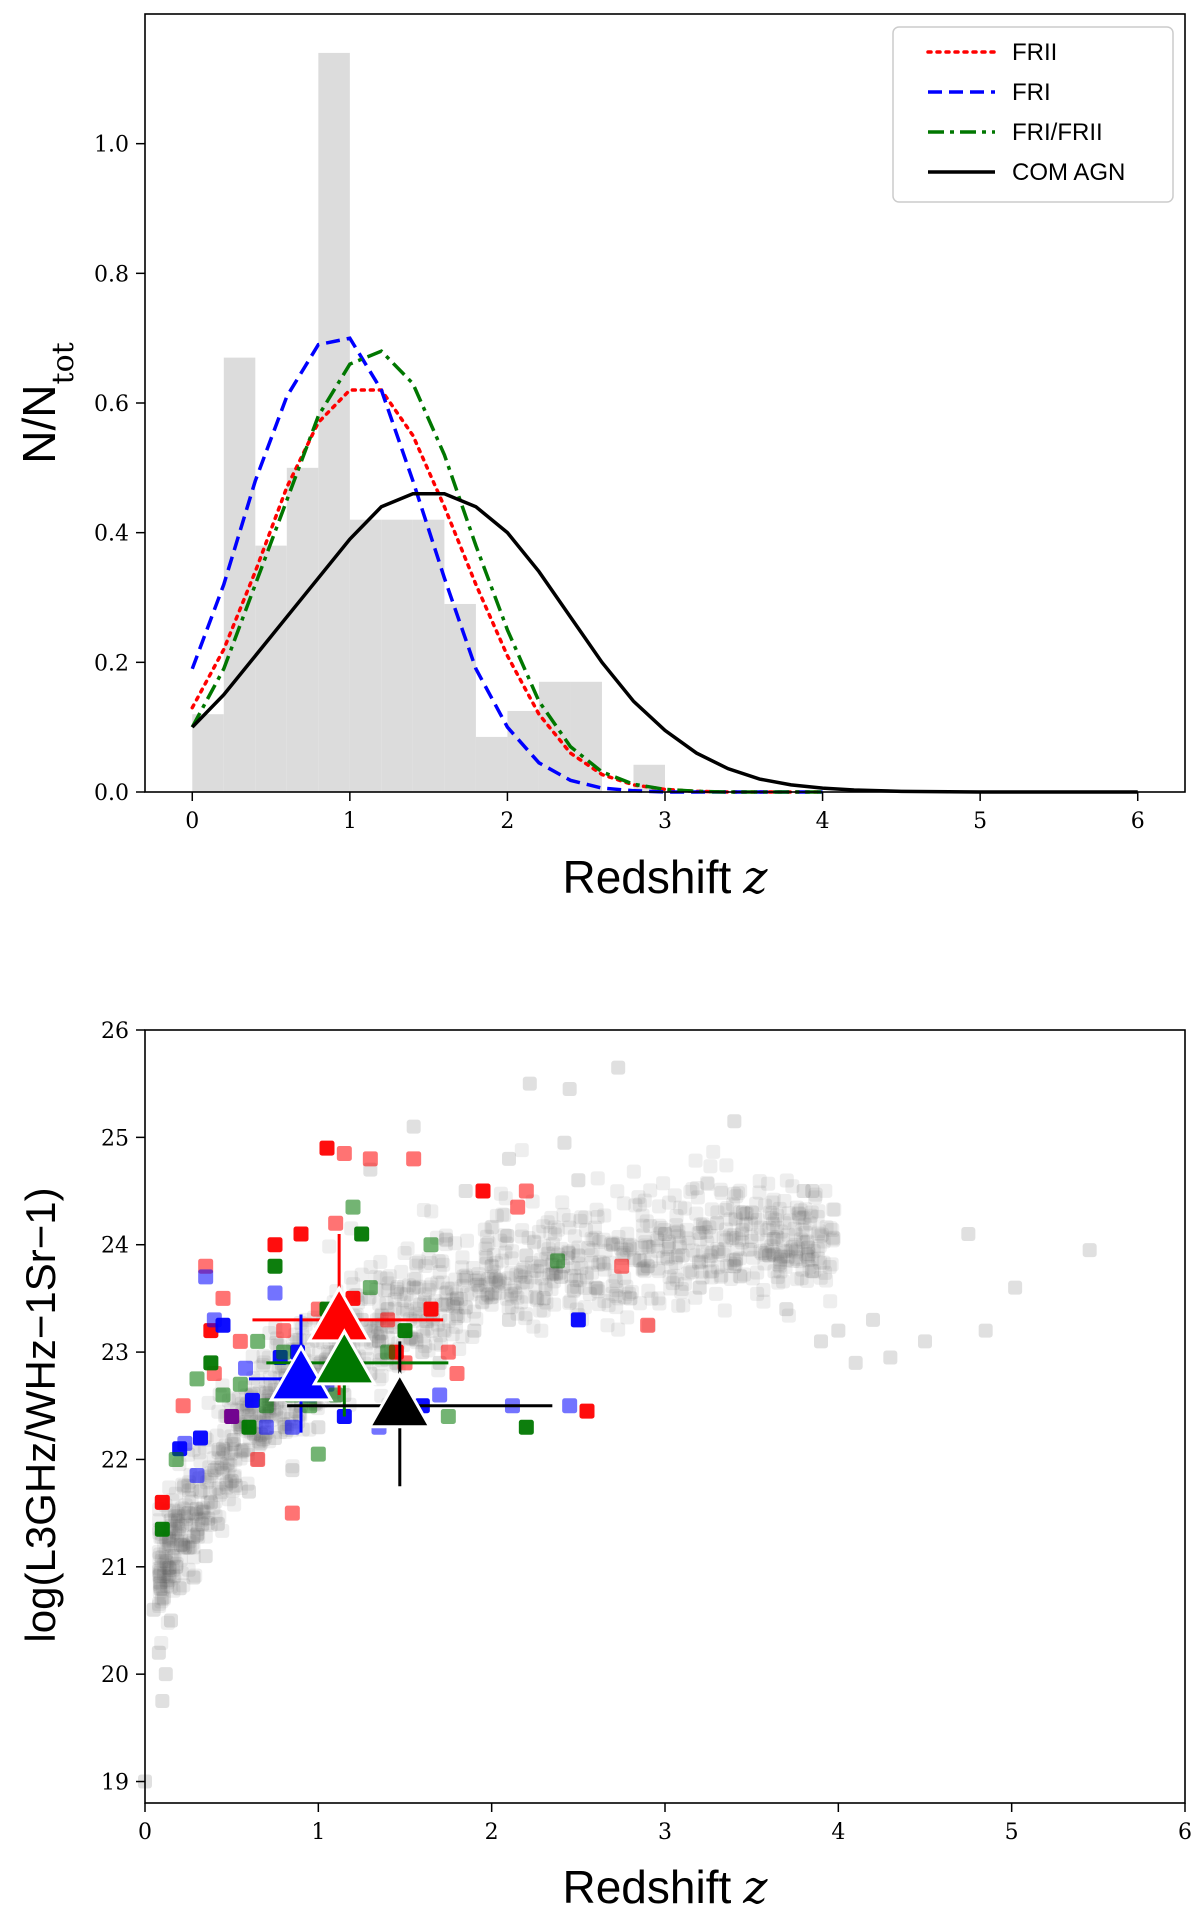 Image resolution: width=1200 pixels, height=1916 pixels. I want to click on x-tick-label: 2, so click(492, 1832).